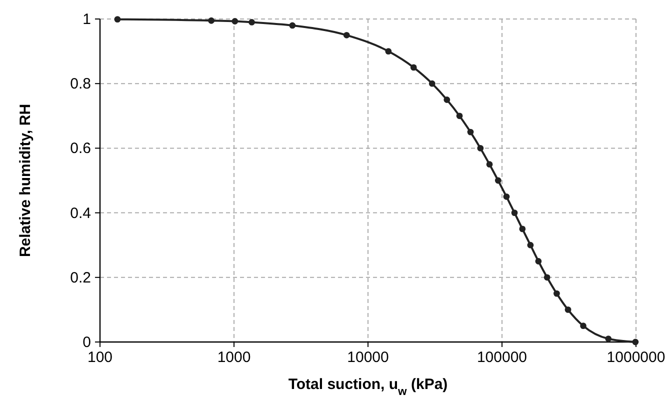 The image size is (668, 402). I want to click on y-tick-label: 0.2, so click(80, 277).